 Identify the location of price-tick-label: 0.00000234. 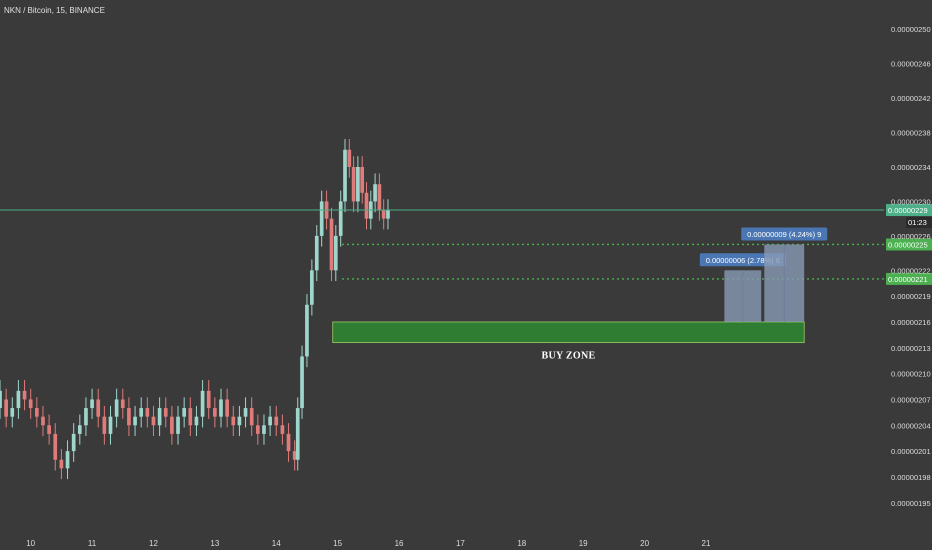
(911, 167).